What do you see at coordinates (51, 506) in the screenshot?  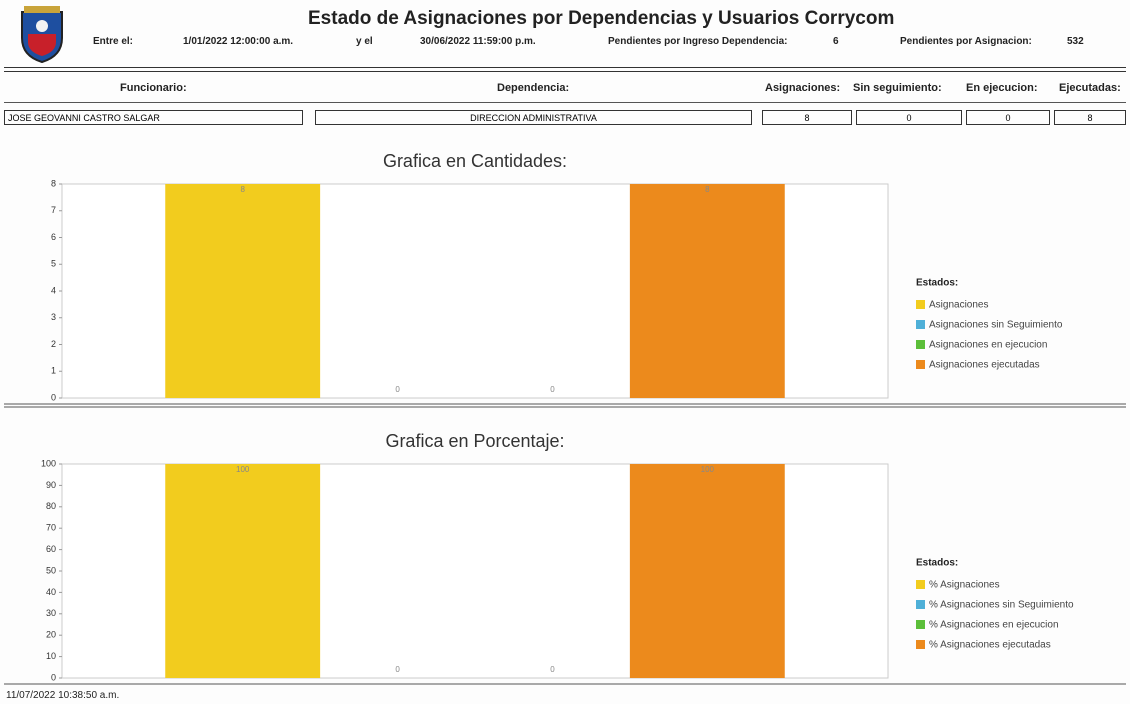 I see `y-tick-label: 80` at bounding box center [51, 506].